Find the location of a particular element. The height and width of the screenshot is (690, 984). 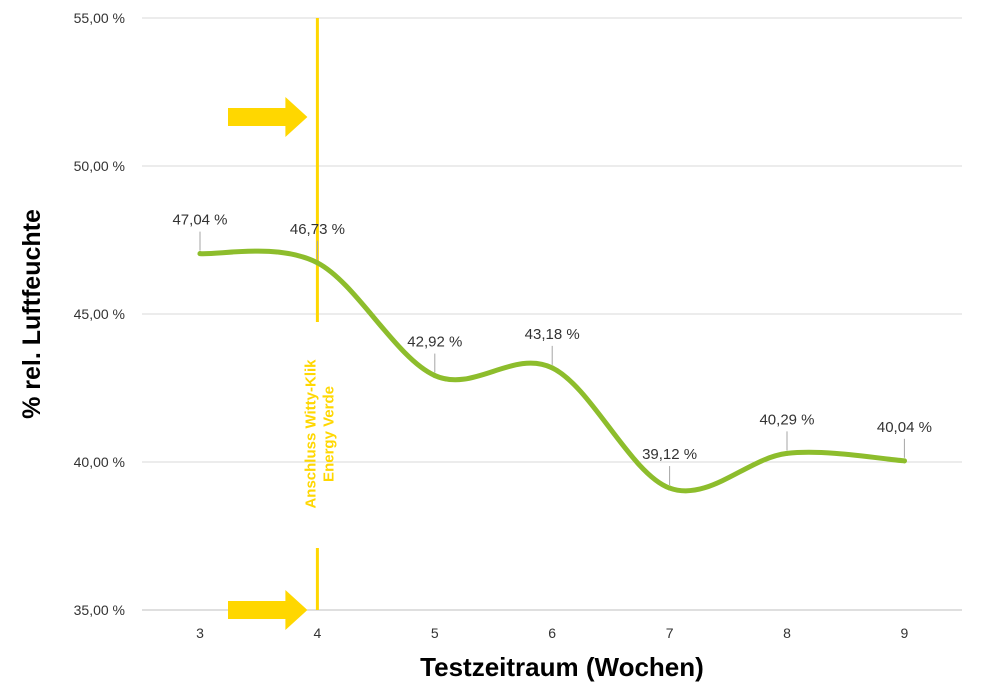

x-axis-ticks: 3 4 5 6 7 8 9 is located at coordinates (552, 633).